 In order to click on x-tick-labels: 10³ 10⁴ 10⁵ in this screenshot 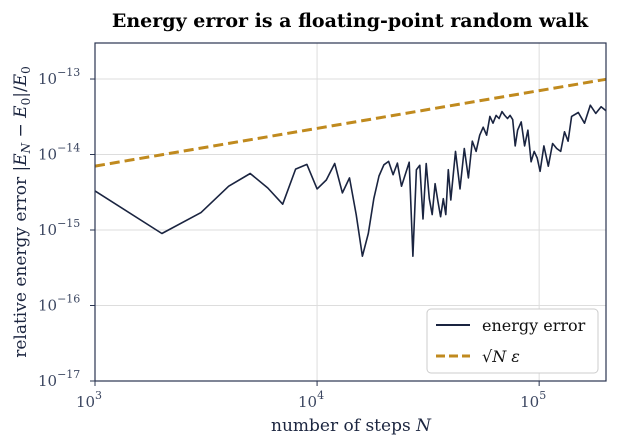, I will do `click(311, 396)`.